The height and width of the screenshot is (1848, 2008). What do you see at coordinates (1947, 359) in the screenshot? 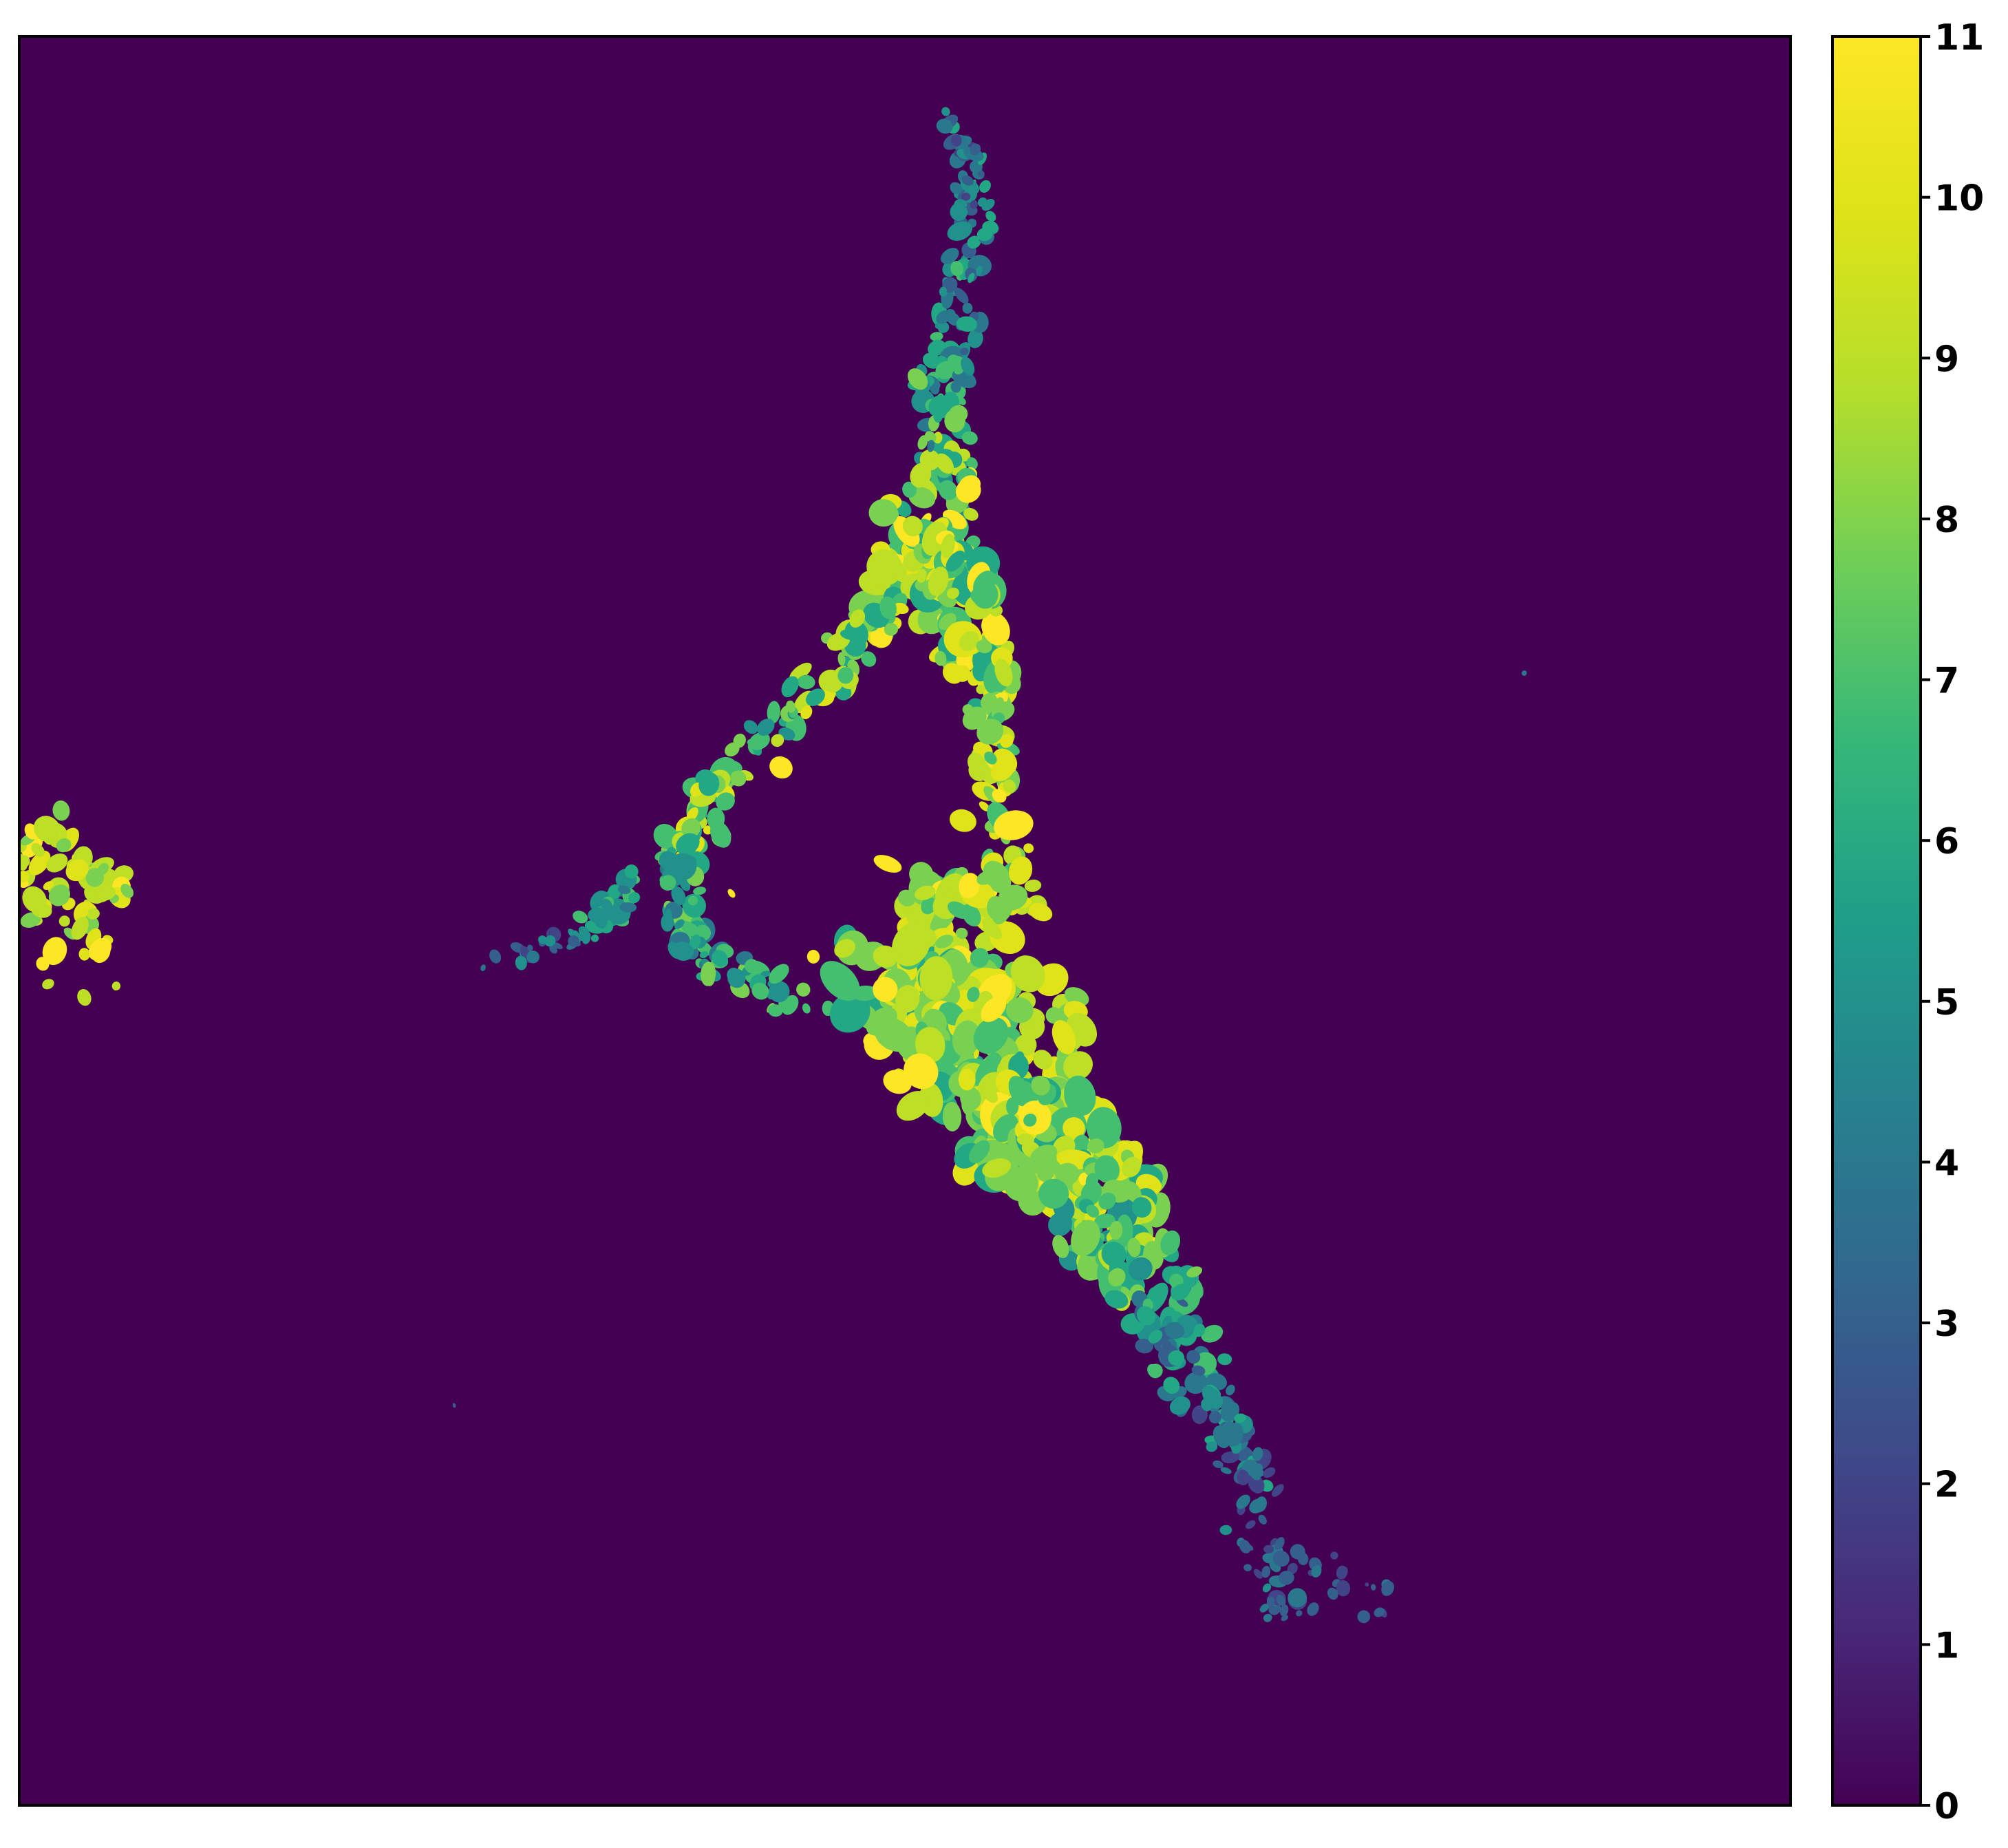
I see `colorbar-tick-label: 9` at bounding box center [1947, 359].